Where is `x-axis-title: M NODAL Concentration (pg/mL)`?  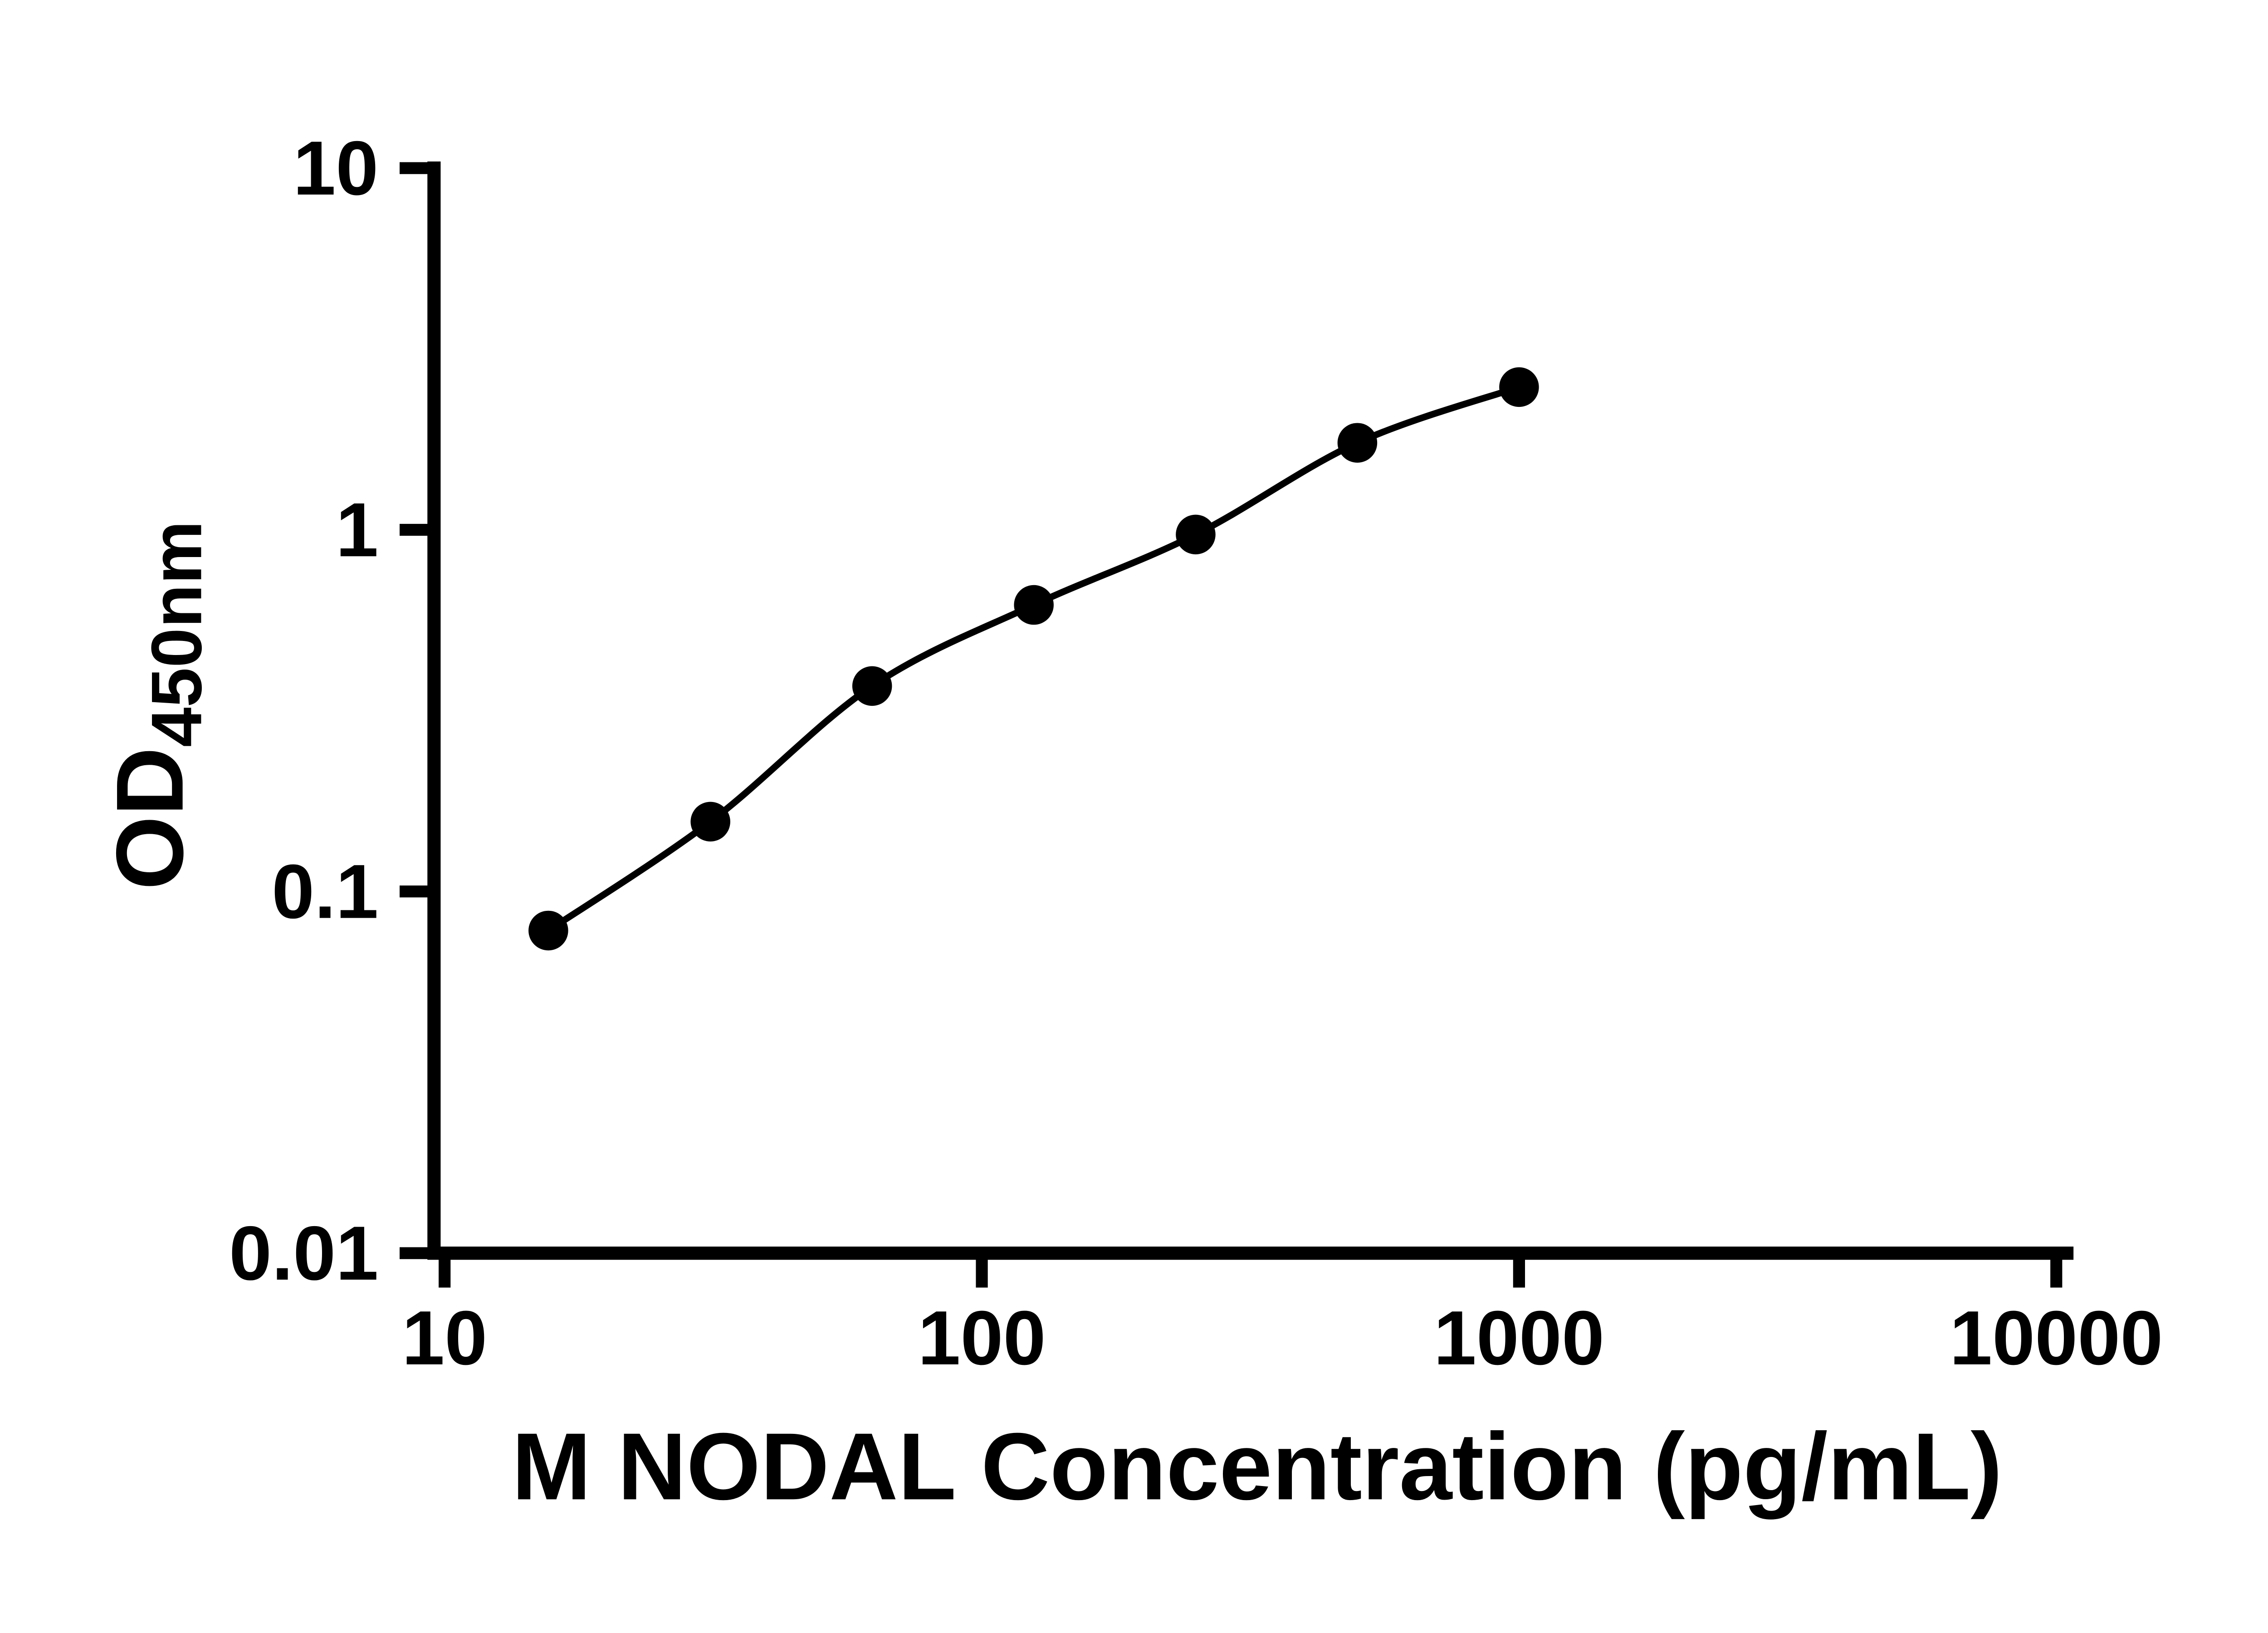
x-axis-title: M NODAL Concentration (pg/mL) is located at coordinates (1257, 1466).